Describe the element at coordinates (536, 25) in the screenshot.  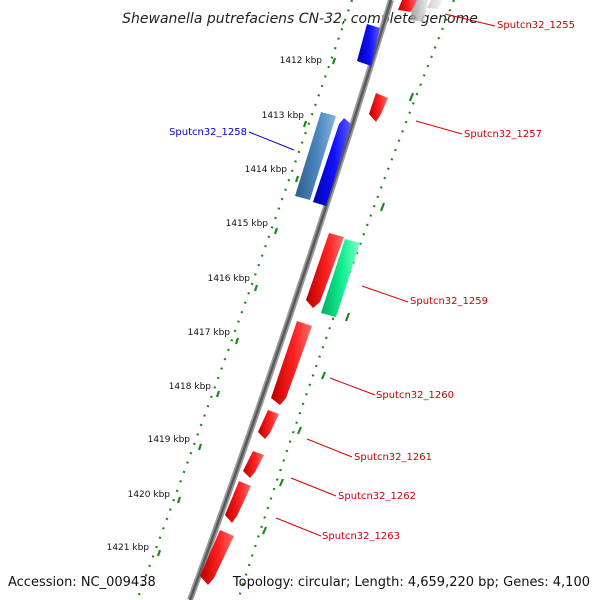
I see `gene-label-sputcn32-1255: Sputcn32_1255` at that location.